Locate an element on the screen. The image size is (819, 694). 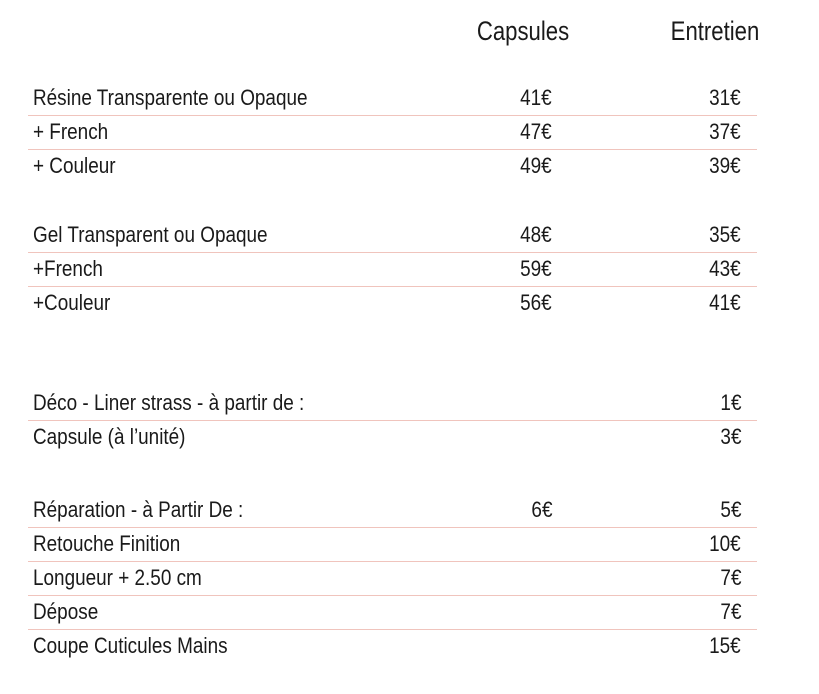
row-label: +Couleur is located at coordinates (72, 302).